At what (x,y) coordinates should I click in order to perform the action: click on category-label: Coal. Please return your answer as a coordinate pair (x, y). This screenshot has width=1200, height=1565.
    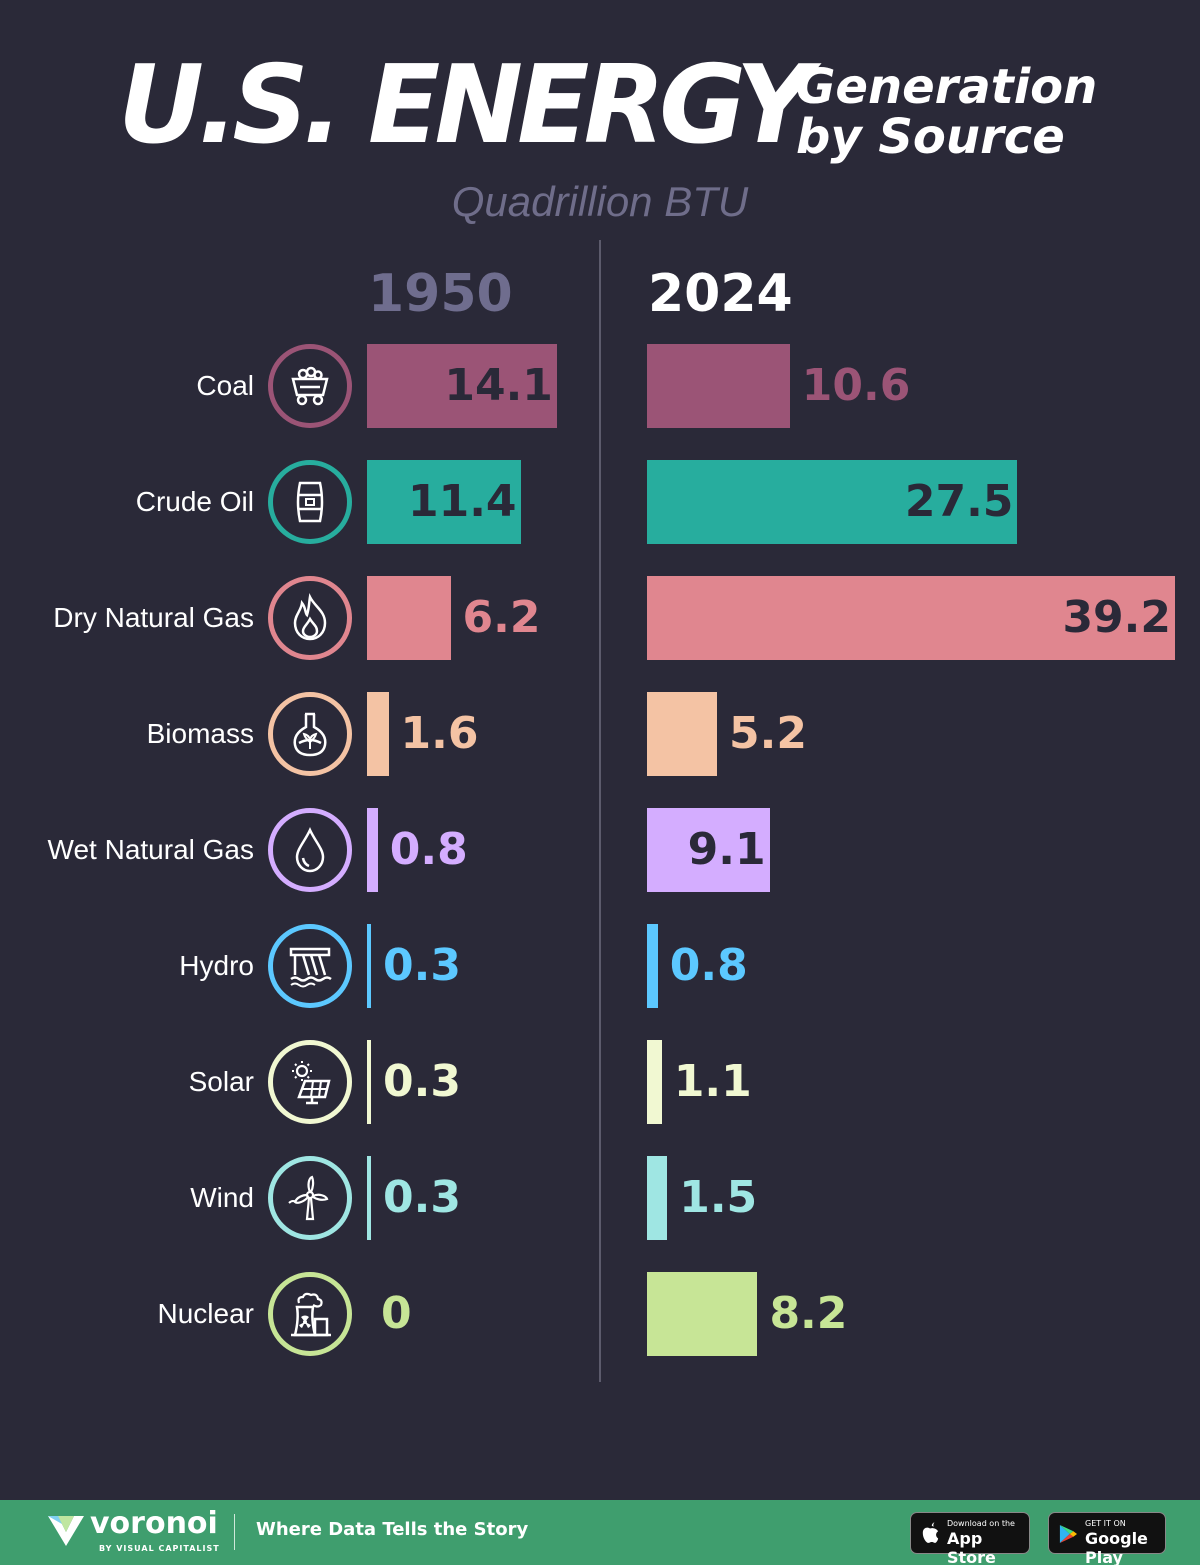
    Looking at the image, I should click on (225, 385).